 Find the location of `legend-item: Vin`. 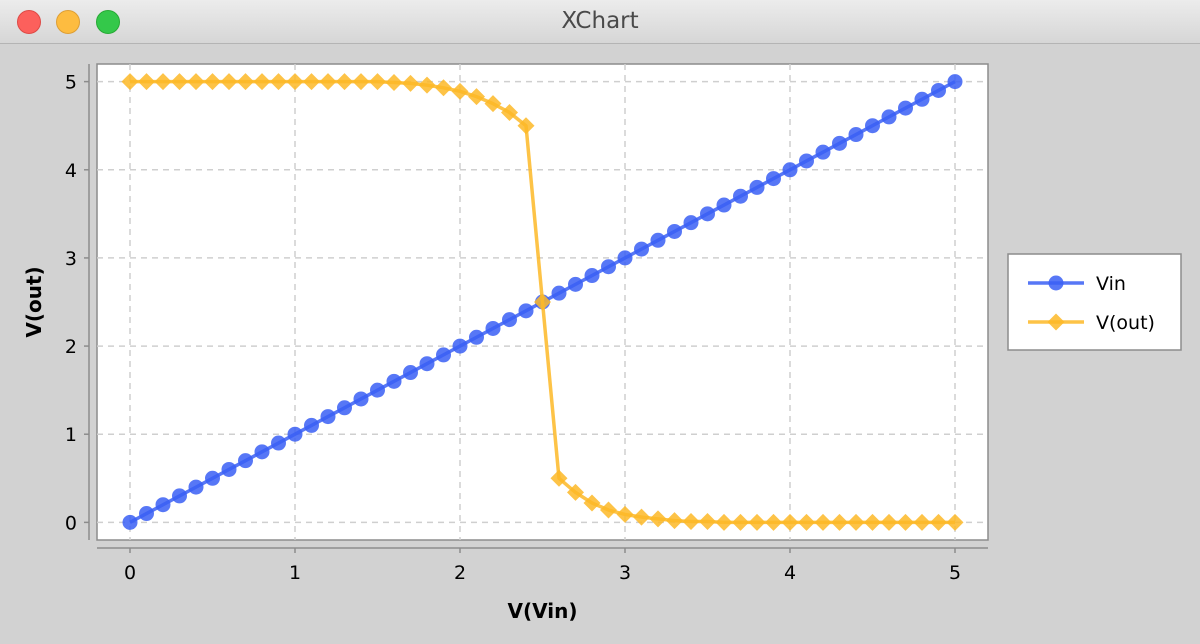

legend-item: Vin is located at coordinates (1077, 284).